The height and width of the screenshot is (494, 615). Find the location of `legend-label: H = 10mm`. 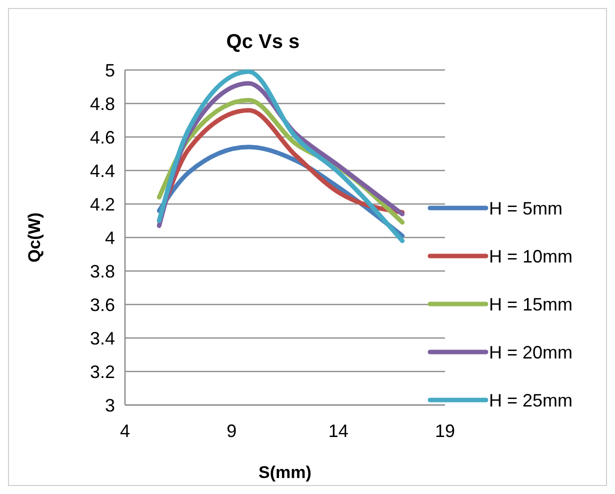

legend-label: H = 10mm is located at coordinates (531, 256).